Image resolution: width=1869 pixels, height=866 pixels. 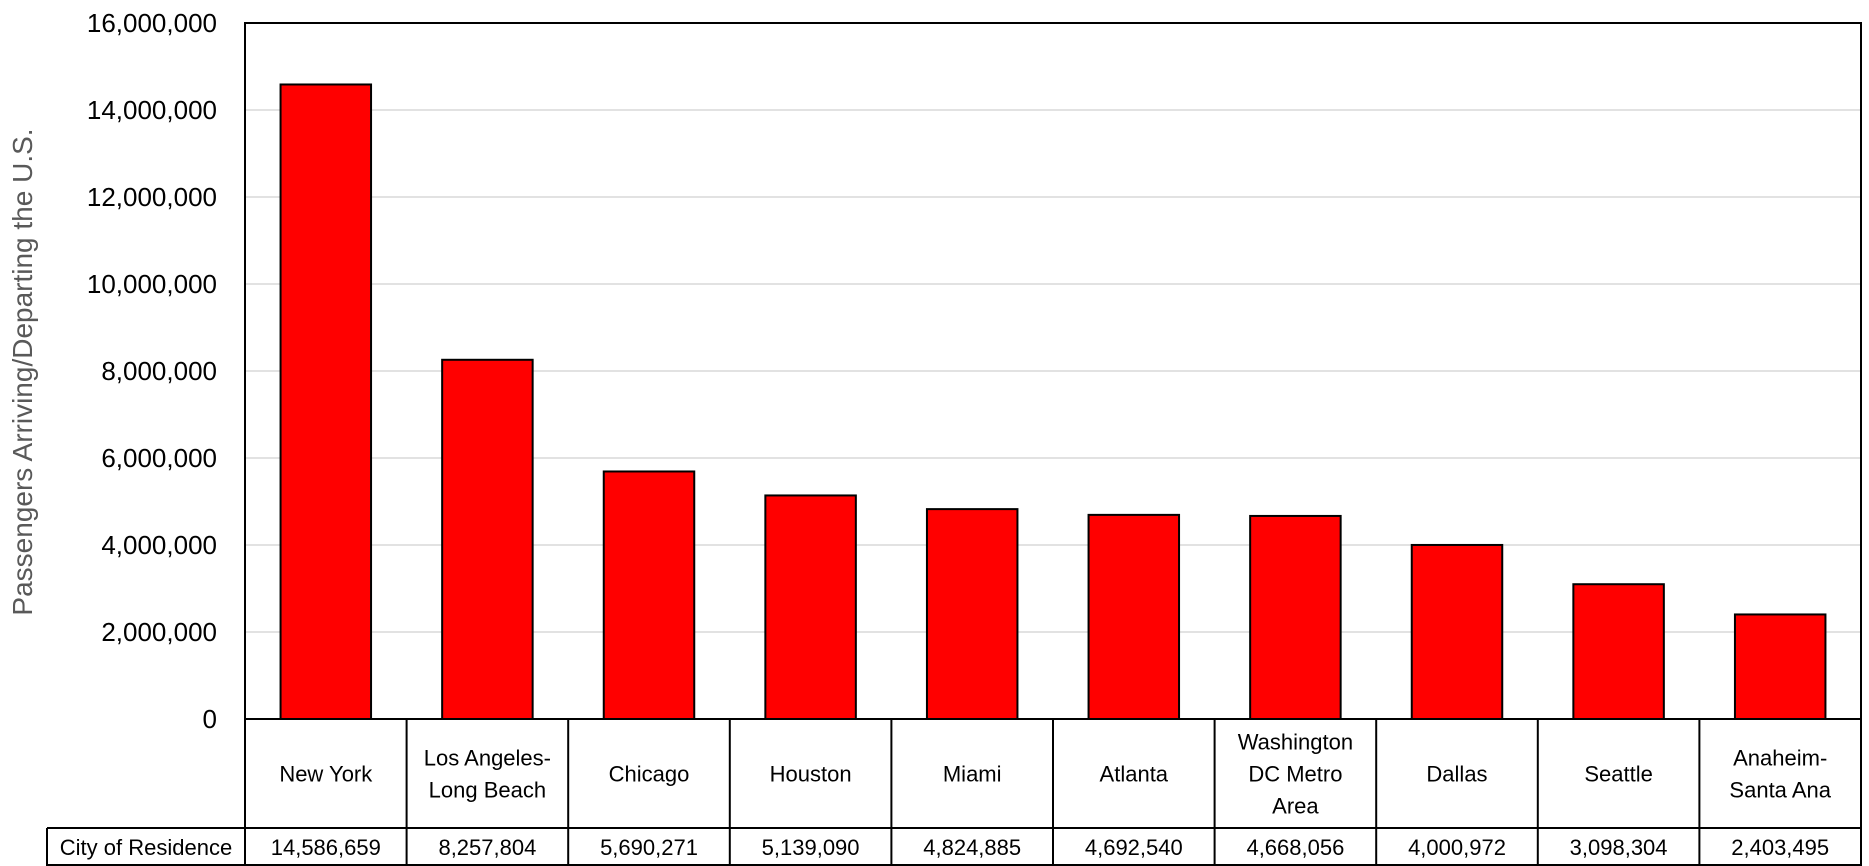 What do you see at coordinates (22, 371) in the screenshot?
I see `y-axis-label: Passengers Arriving/Departing the U.S.` at bounding box center [22, 371].